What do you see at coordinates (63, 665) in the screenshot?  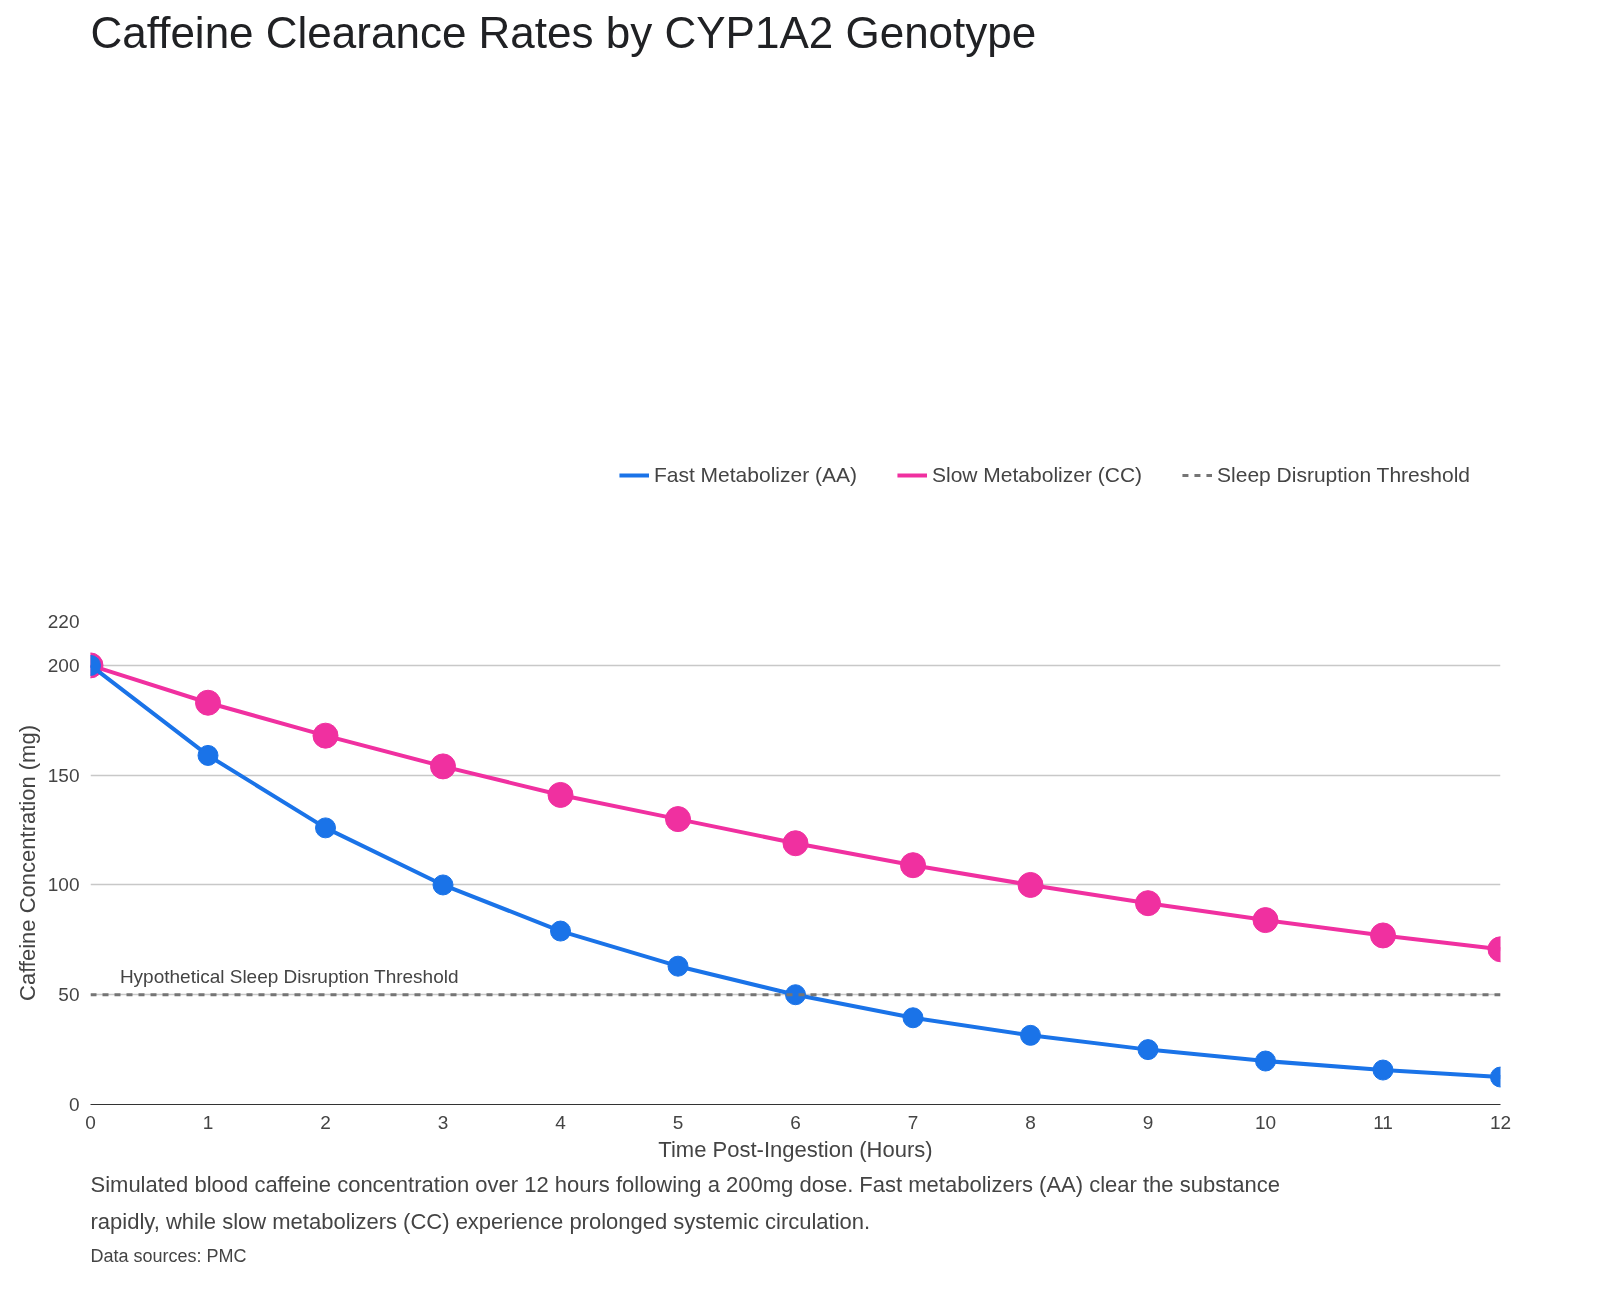 I see `y-tick-label: 200` at bounding box center [63, 665].